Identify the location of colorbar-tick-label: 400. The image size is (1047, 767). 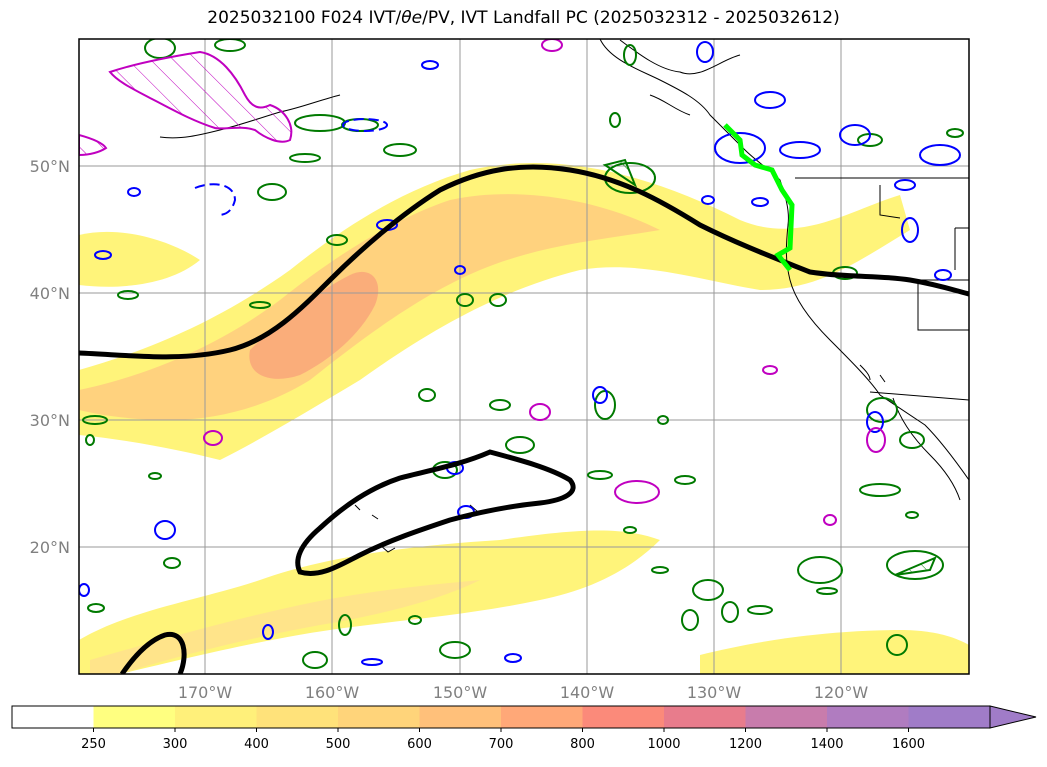
(256, 744).